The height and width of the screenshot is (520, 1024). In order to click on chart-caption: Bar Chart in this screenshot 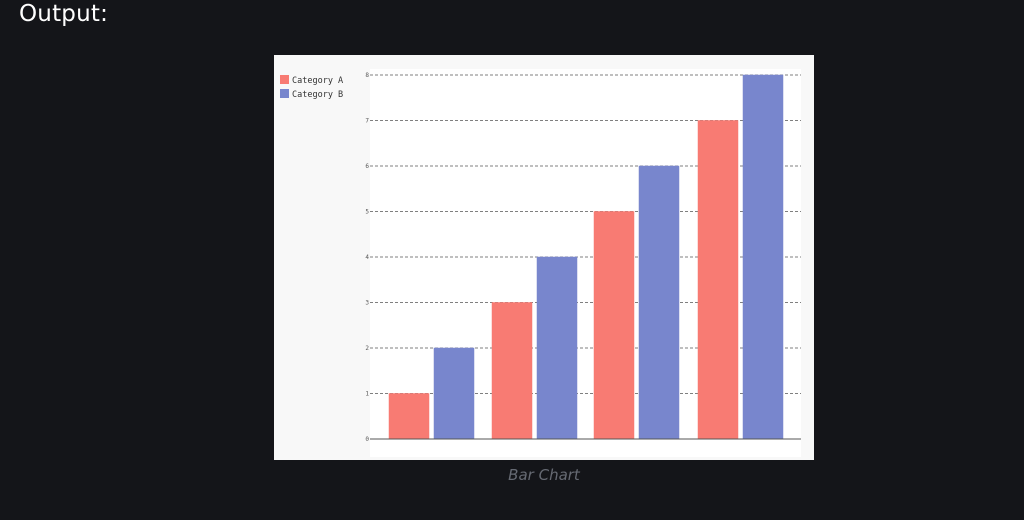, I will do `click(544, 475)`.